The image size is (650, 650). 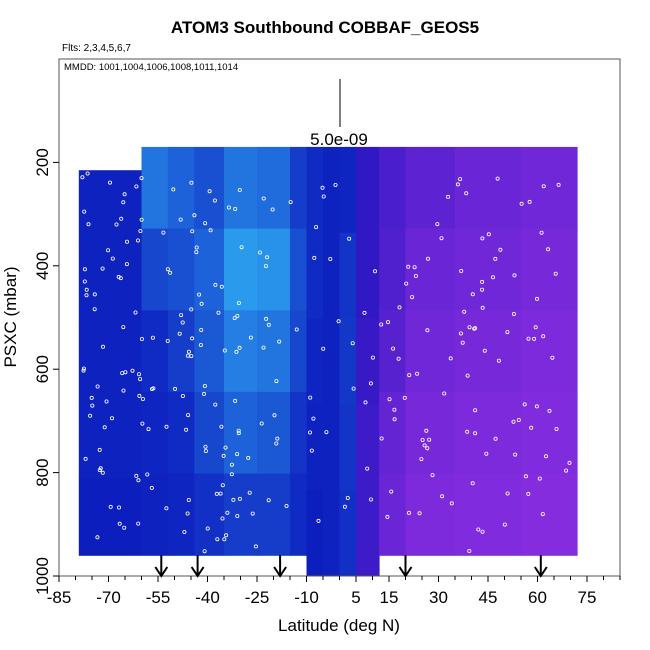 What do you see at coordinates (96, 48) in the screenshot?
I see `flights-note: Flts: 2,3,4,5,6,7` at bounding box center [96, 48].